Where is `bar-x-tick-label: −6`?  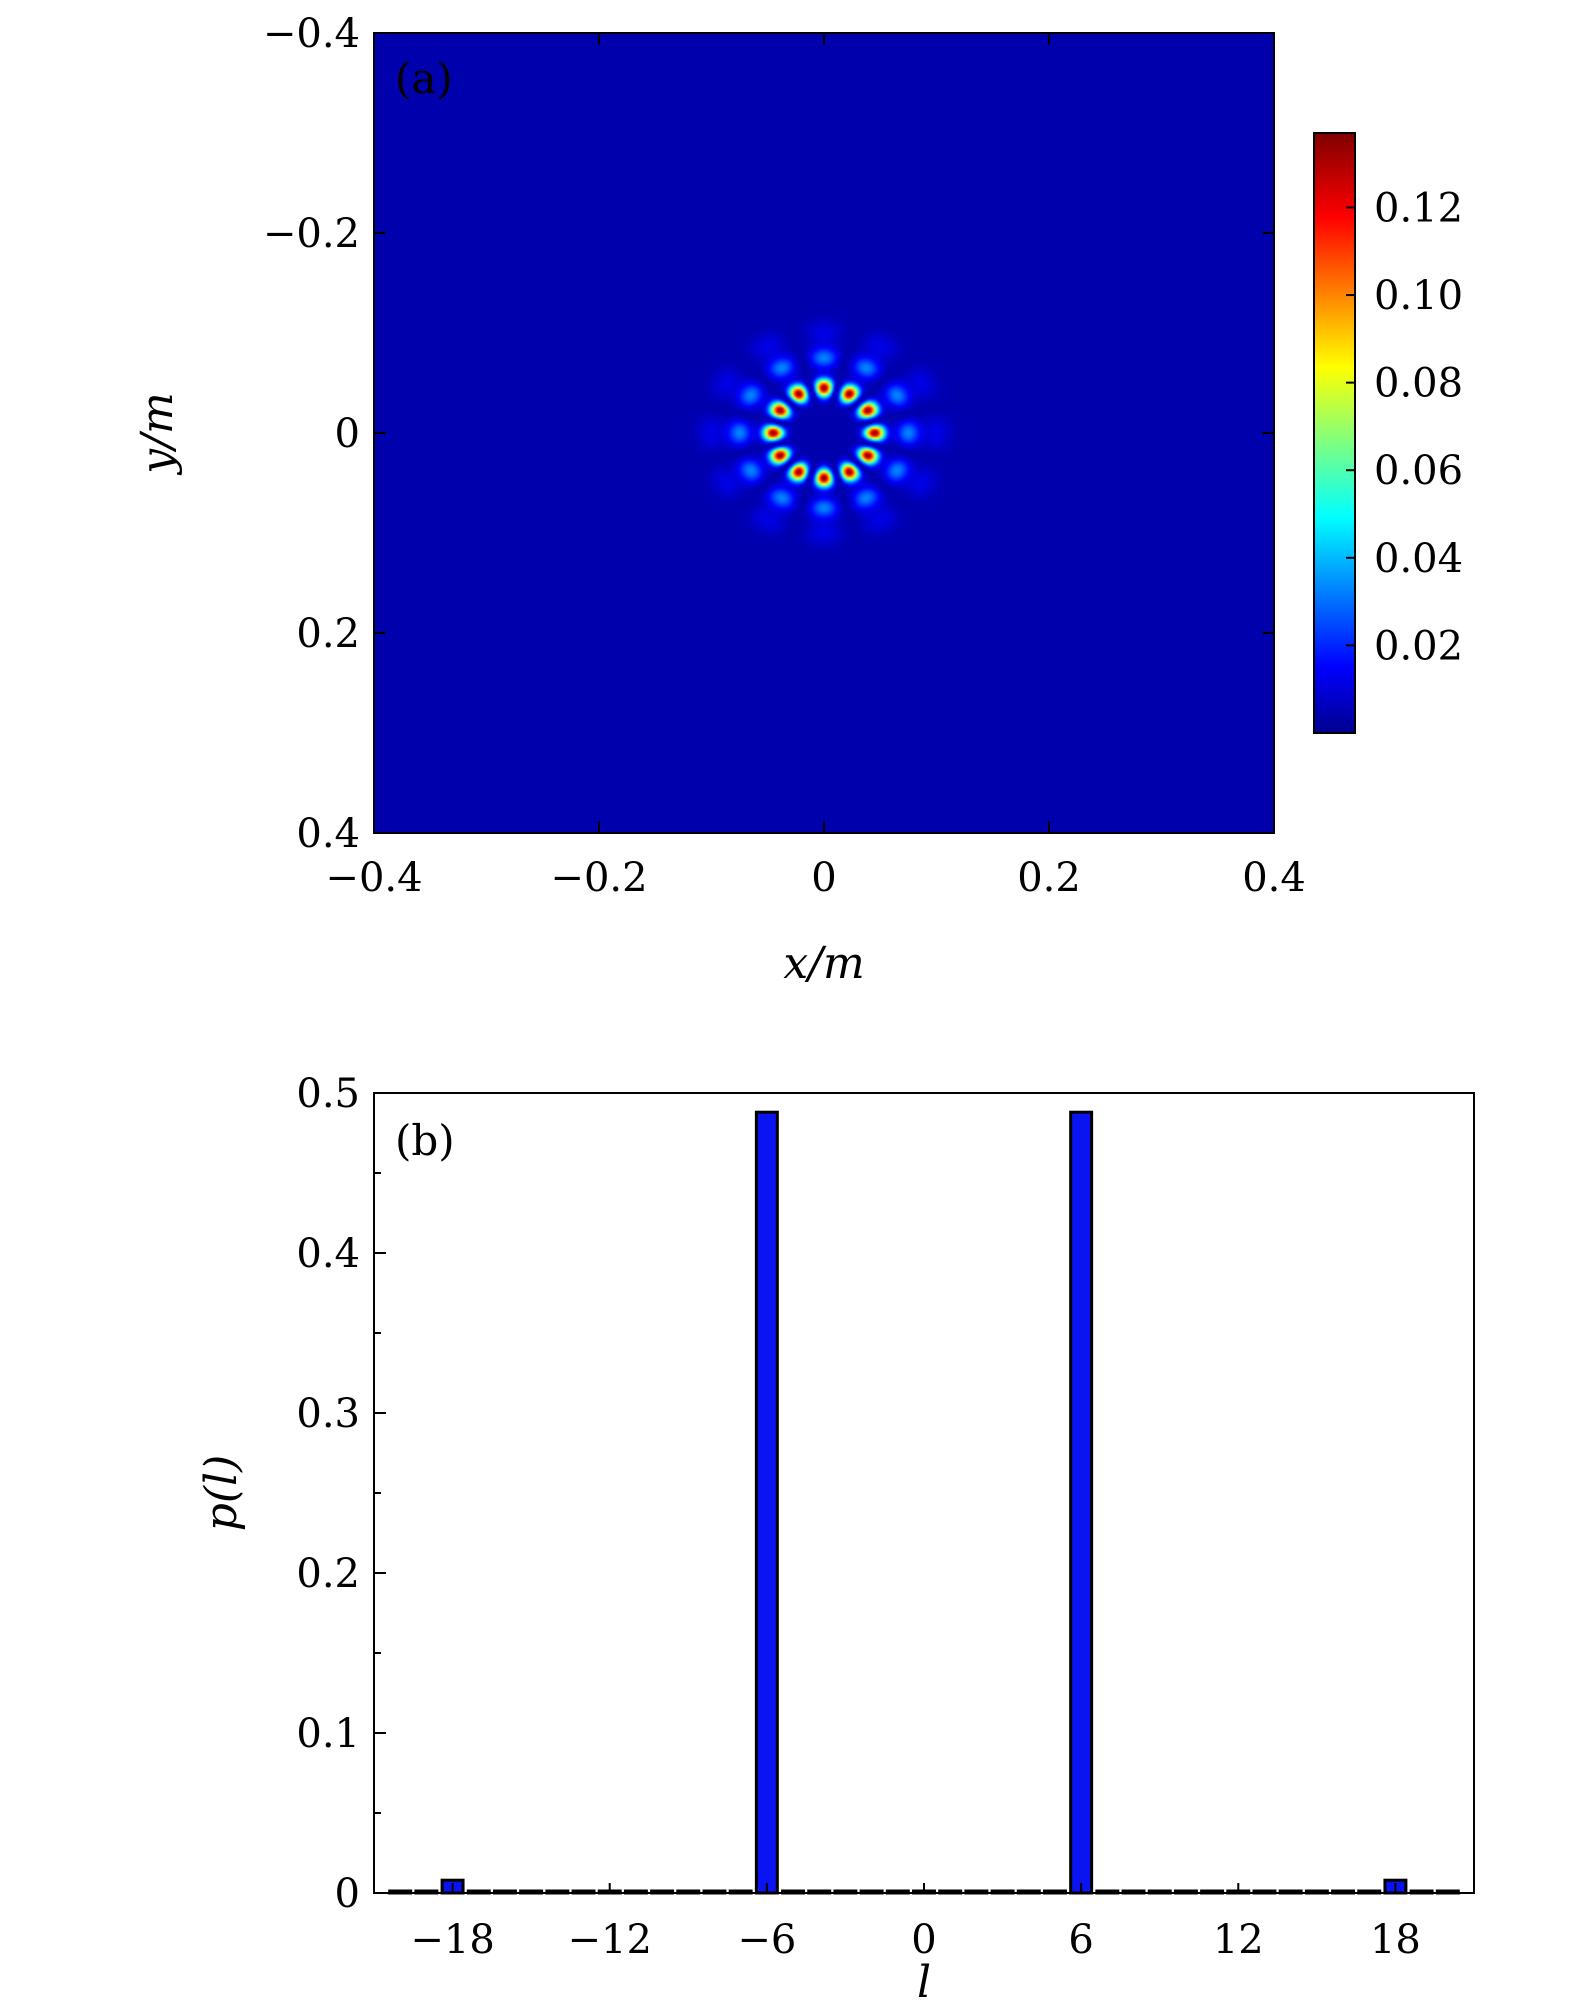 bar-x-tick-label: −6 is located at coordinates (766, 1940).